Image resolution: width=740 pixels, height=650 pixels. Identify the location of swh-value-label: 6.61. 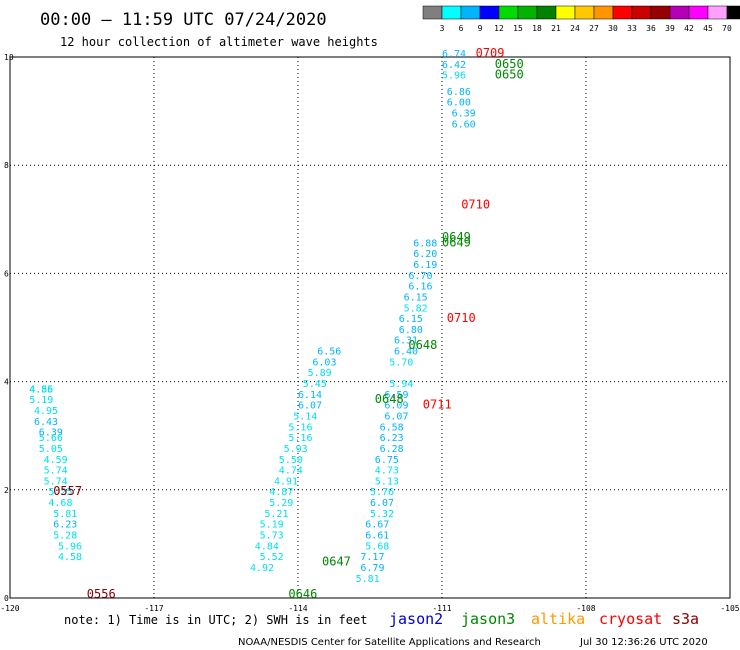
(377, 535).